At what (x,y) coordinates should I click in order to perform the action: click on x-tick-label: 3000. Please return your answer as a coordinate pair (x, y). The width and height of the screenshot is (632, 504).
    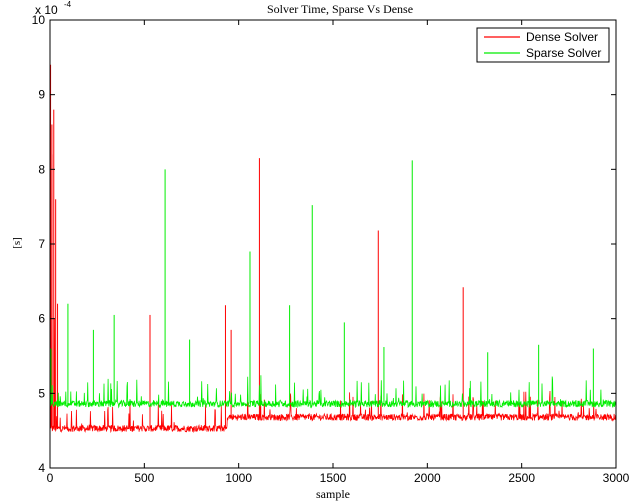
    Looking at the image, I should click on (616, 478).